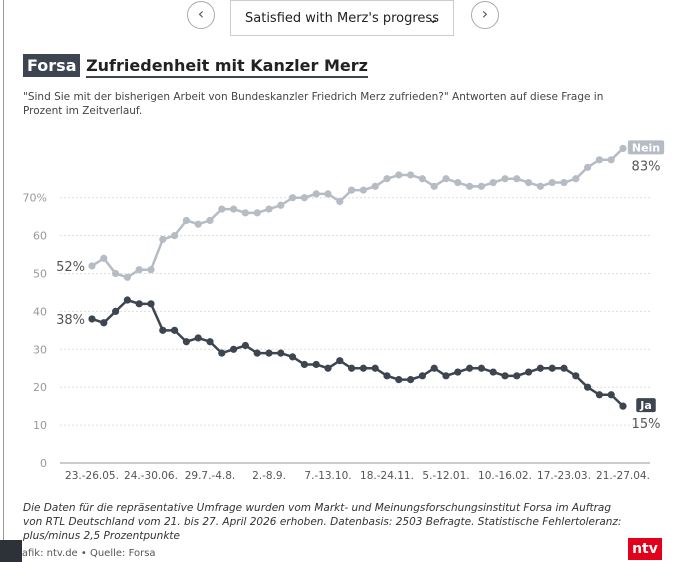 The height and width of the screenshot is (562, 680). What do you see at coordinates (3, 281) in the screenshot?
I see `frame-line` at bounding box center [3, 281].